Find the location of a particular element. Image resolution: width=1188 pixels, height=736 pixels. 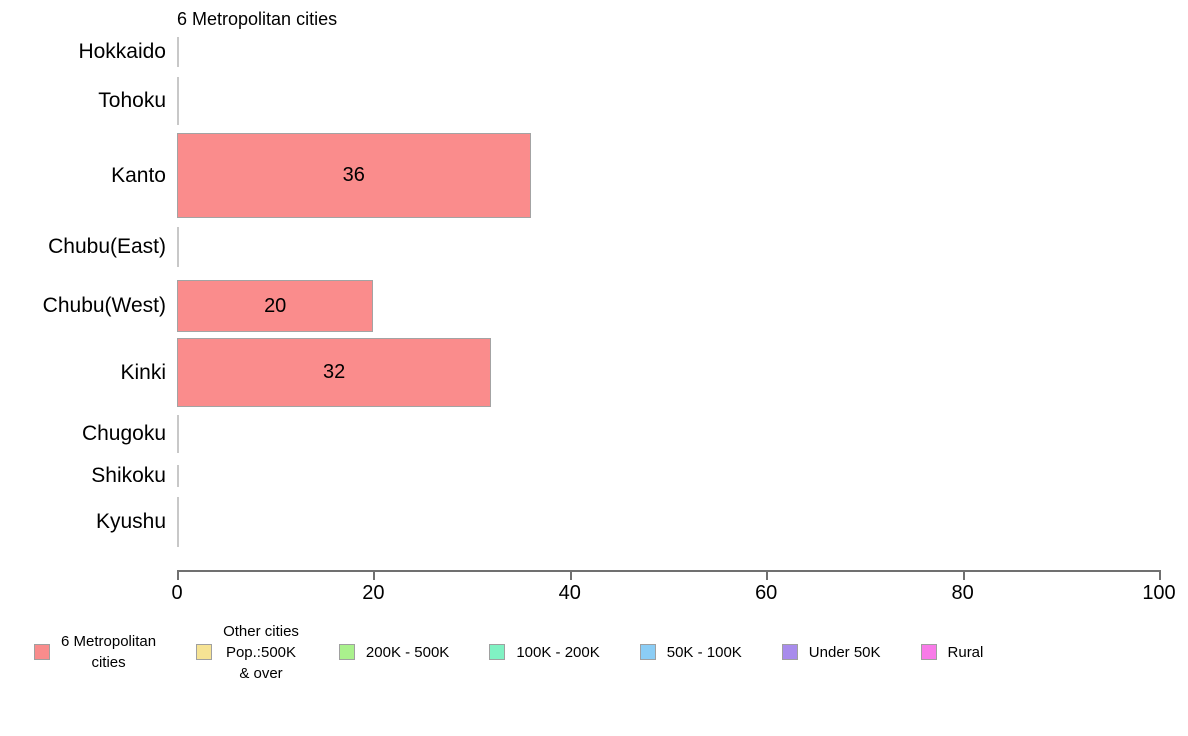

category-label-chugoku: Chugoku is located at coordinates (123, 433).